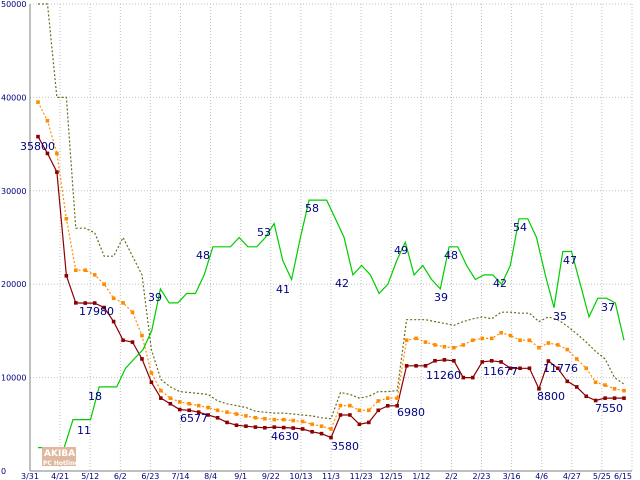 Image resolution: width=640 pixels, height=480 pixels. What do you see at coordinates (62, 463) in the screenshot?
I see `logo-text-bottom: PC Hotline!` at bounding box center [62, 463].